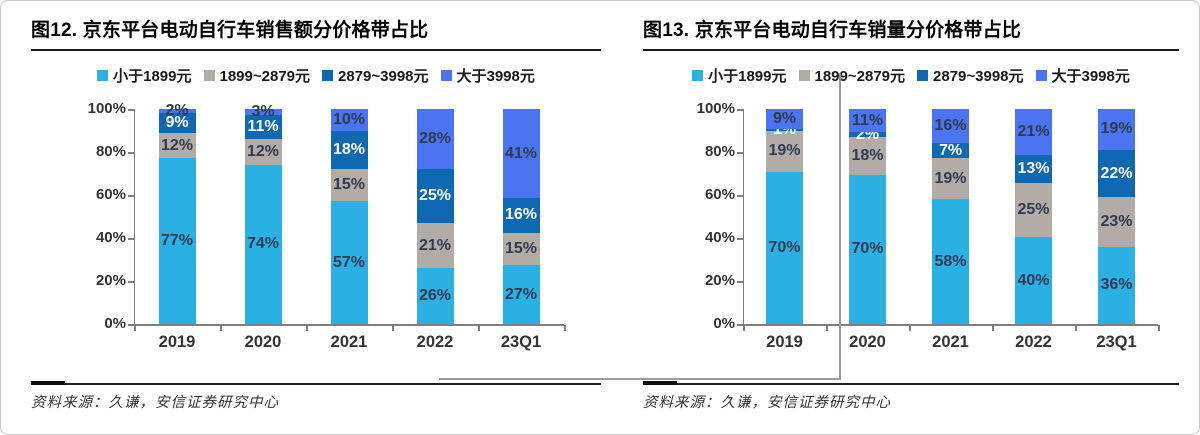 Image resolution: width=1200 pixels, height=435 pixels. Describe the element at coordinates (316, 383) in the screenshot. I see `figure-12-bottom-rule` at that location.